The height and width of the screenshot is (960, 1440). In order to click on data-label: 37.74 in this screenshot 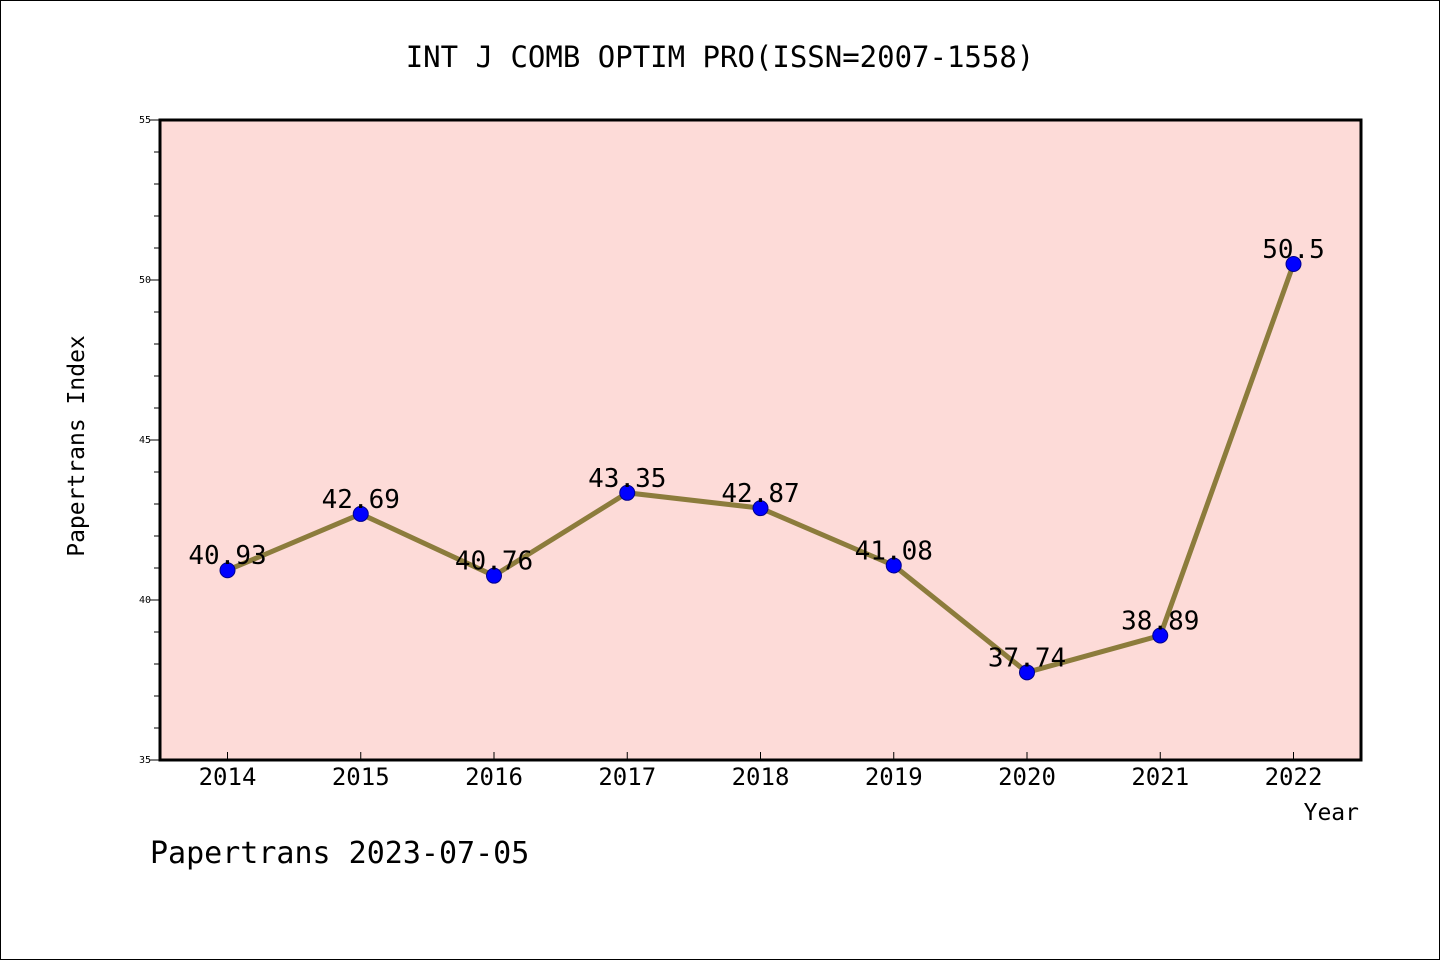, I will do `click(1027, 658)`.